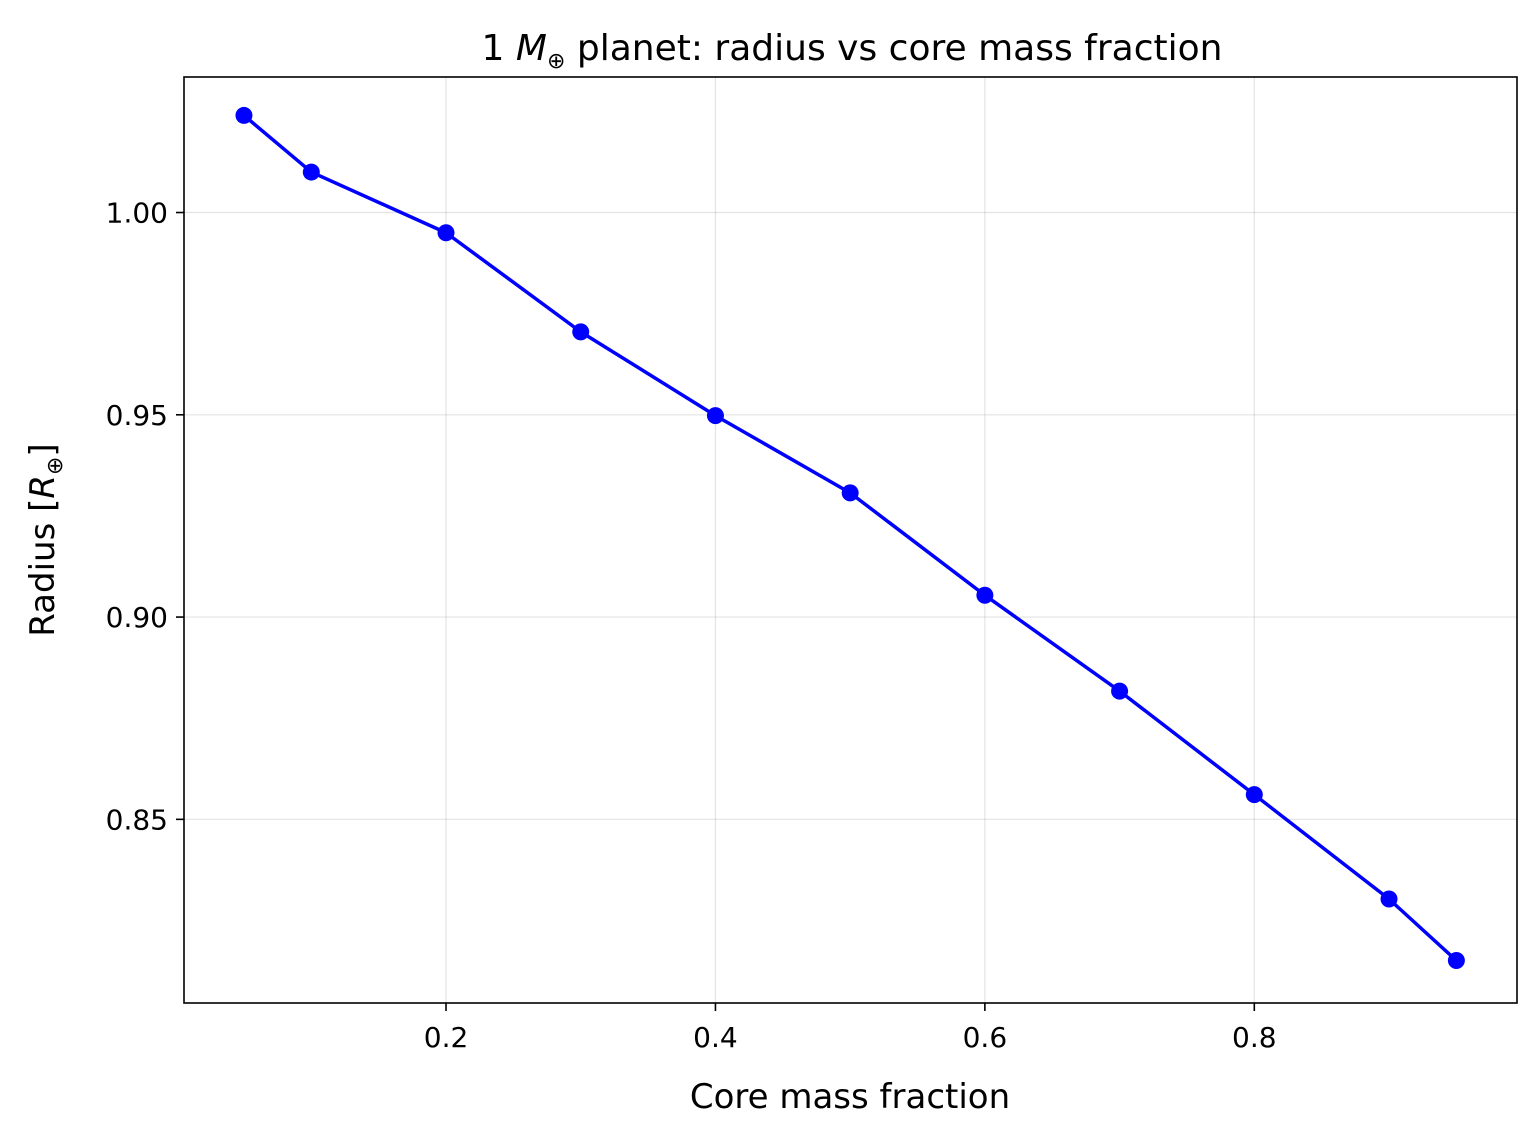  I want to click on x-axis: 0.2 0.4 0.6 0.8, so click(850, 1028).